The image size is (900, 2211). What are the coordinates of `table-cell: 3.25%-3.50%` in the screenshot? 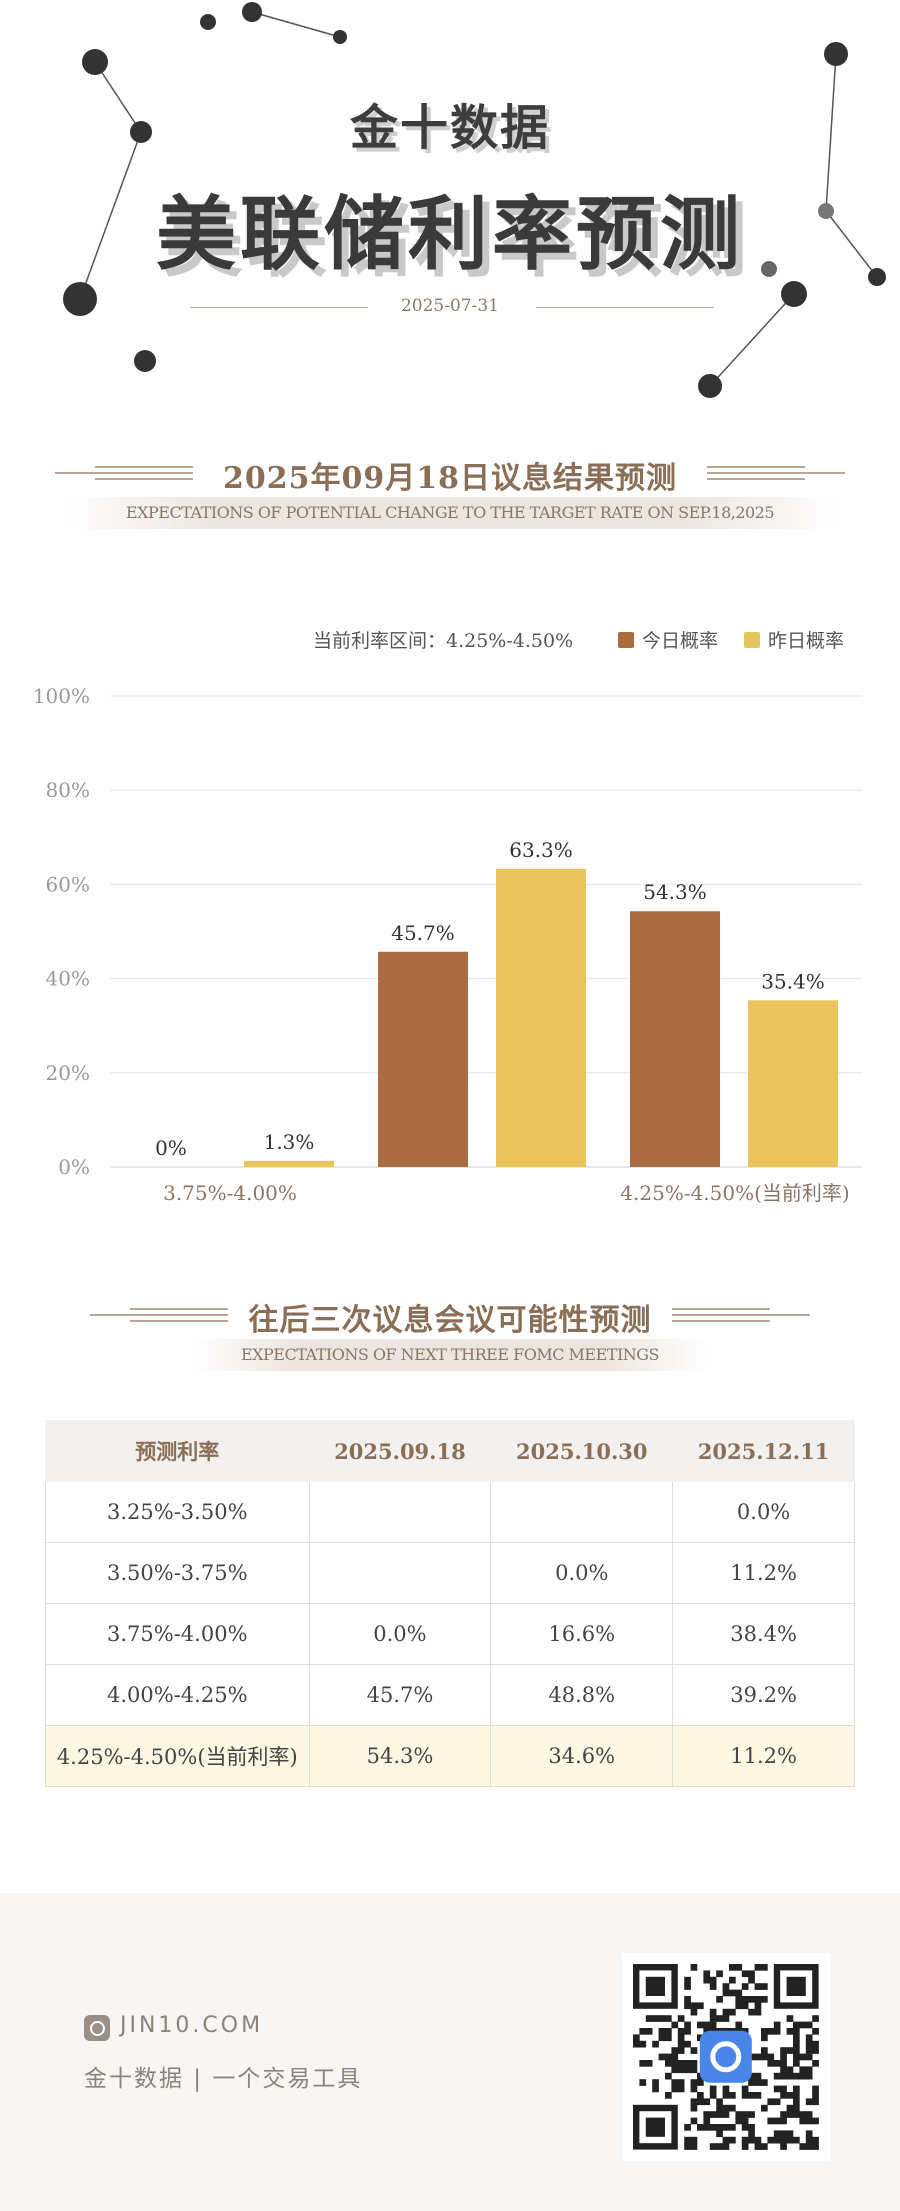 It's located at (177, 1512).